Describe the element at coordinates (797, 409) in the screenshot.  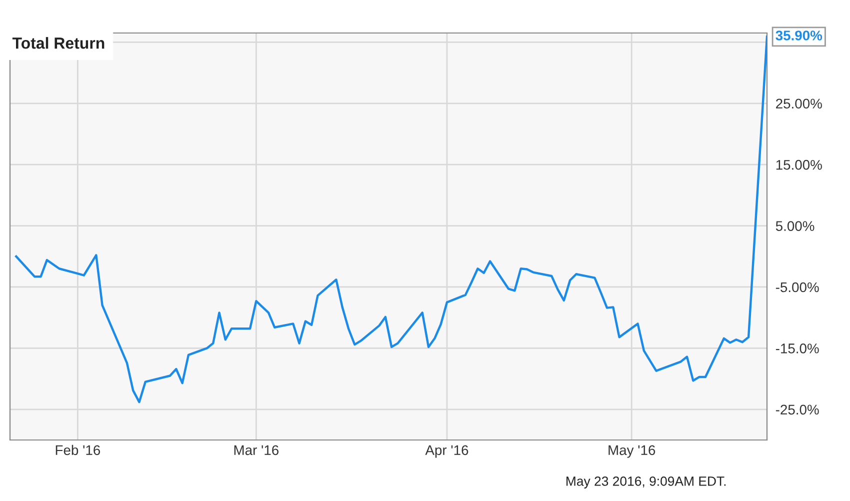
I see `y-tick-label: -25.0%` at that location.